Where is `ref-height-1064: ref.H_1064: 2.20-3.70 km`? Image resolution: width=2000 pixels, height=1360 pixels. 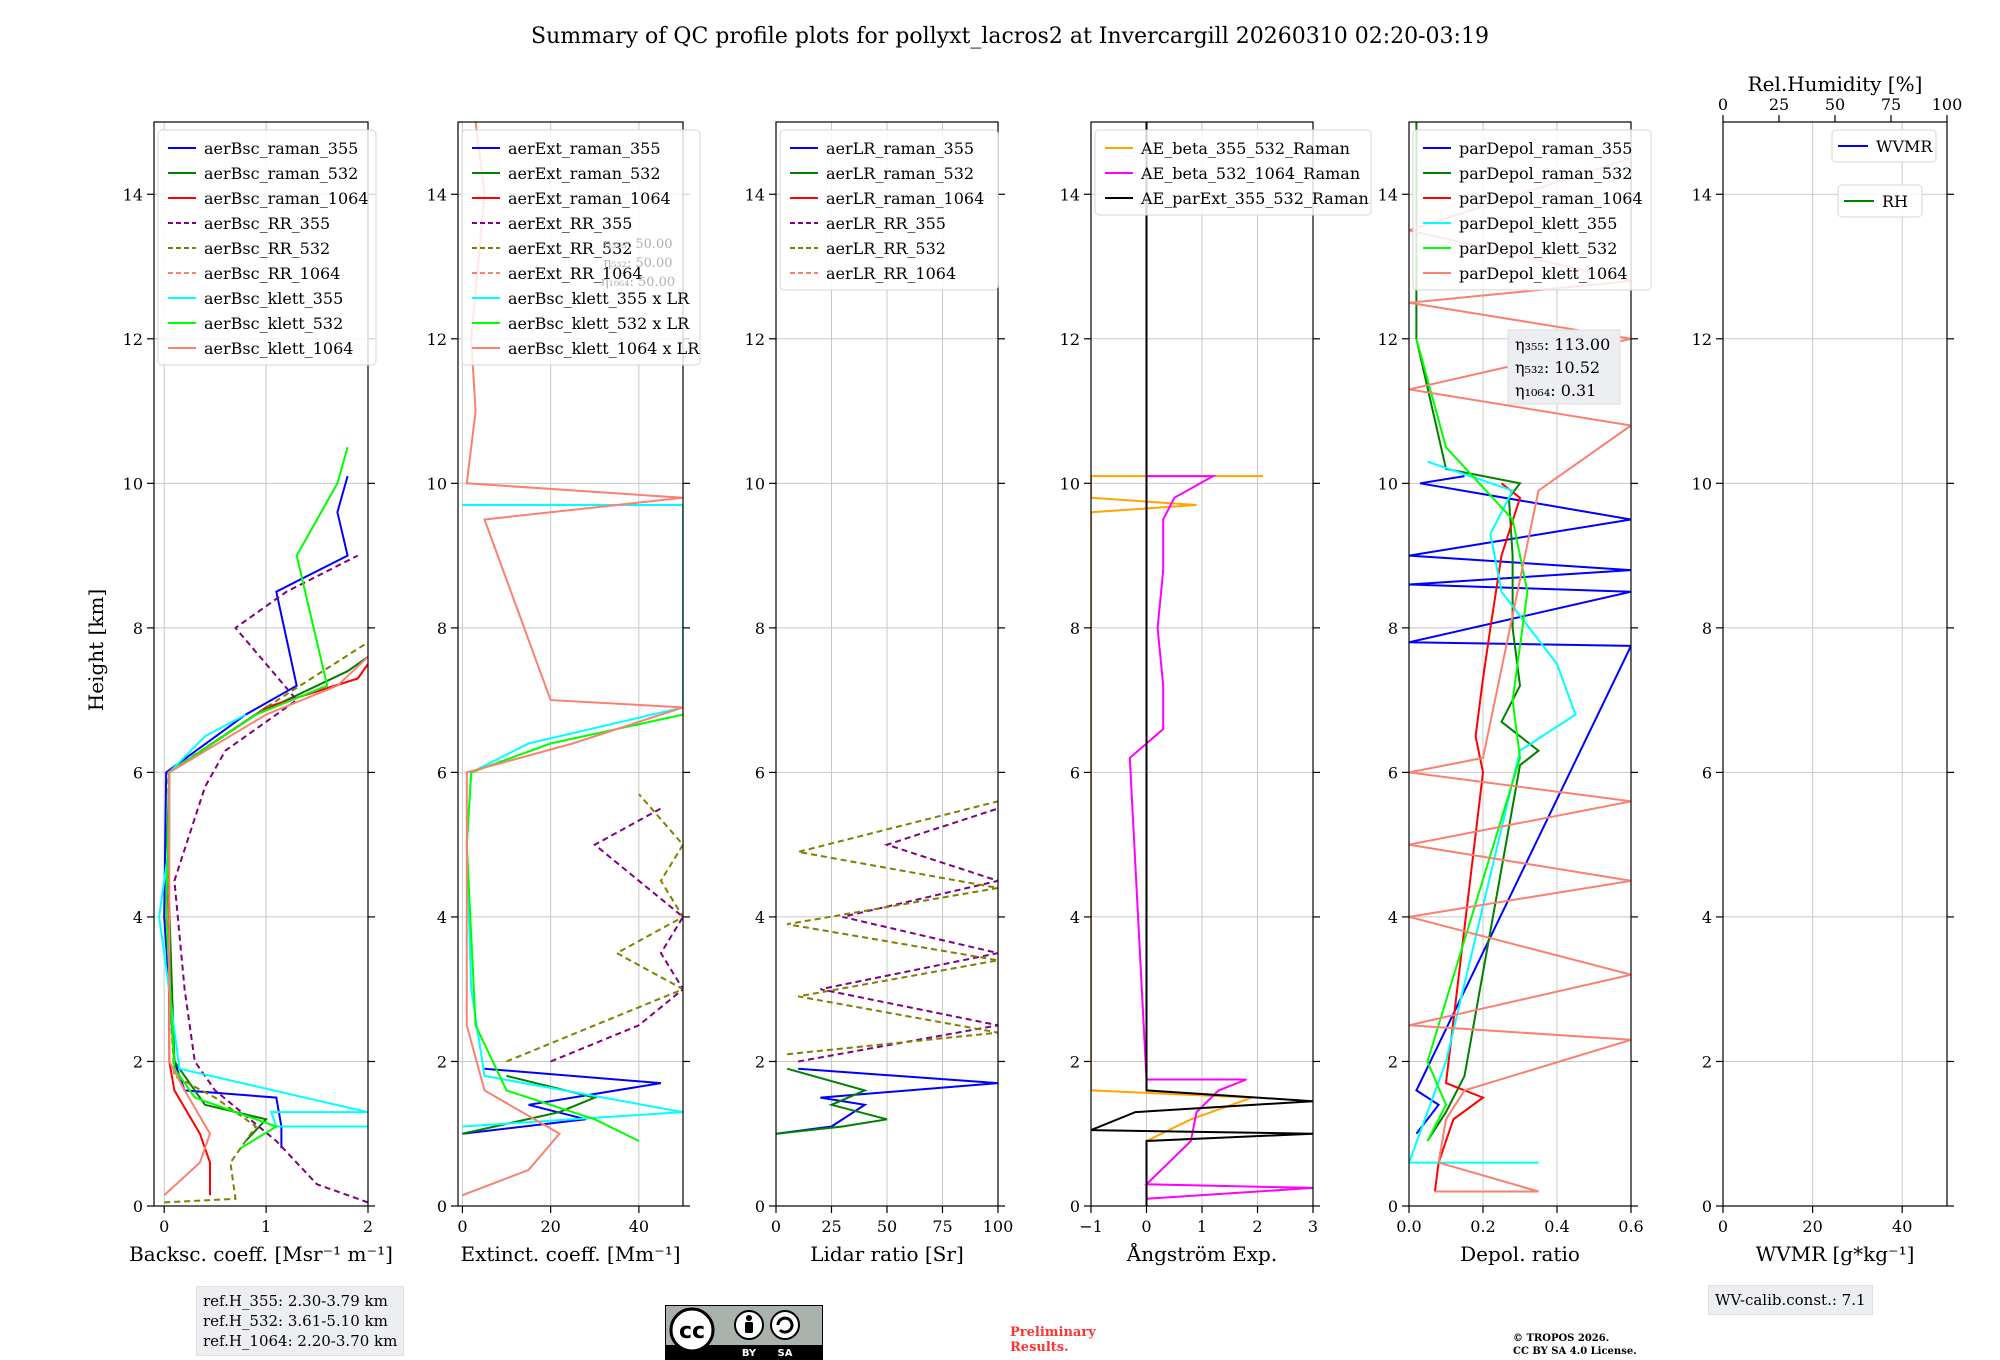
ref-height-1064: ref.H_1064: 2.20-3.70 km is located at coordinates (300, 1341).